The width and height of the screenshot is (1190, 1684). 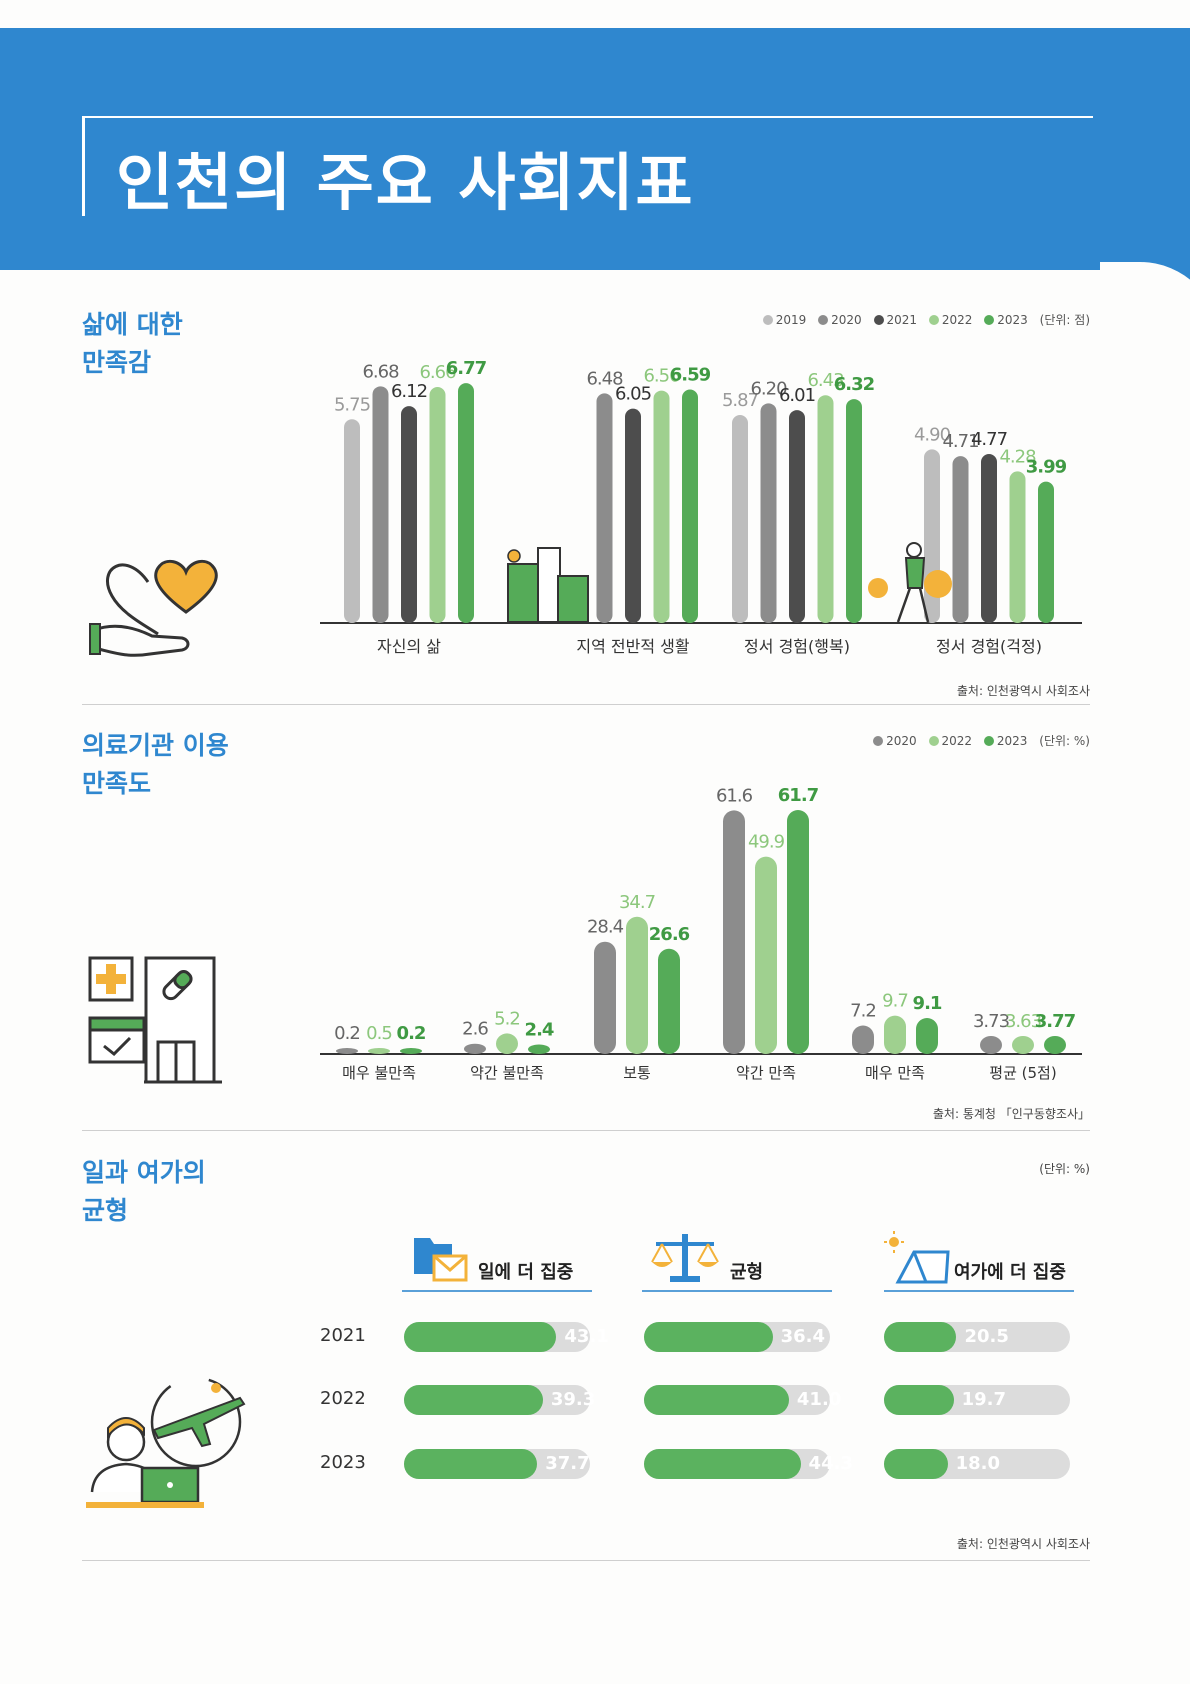 What do you see at coordinates (910, 582) in the screenshot?
I see `walking-person-icon` at bounding box center [910, 582].